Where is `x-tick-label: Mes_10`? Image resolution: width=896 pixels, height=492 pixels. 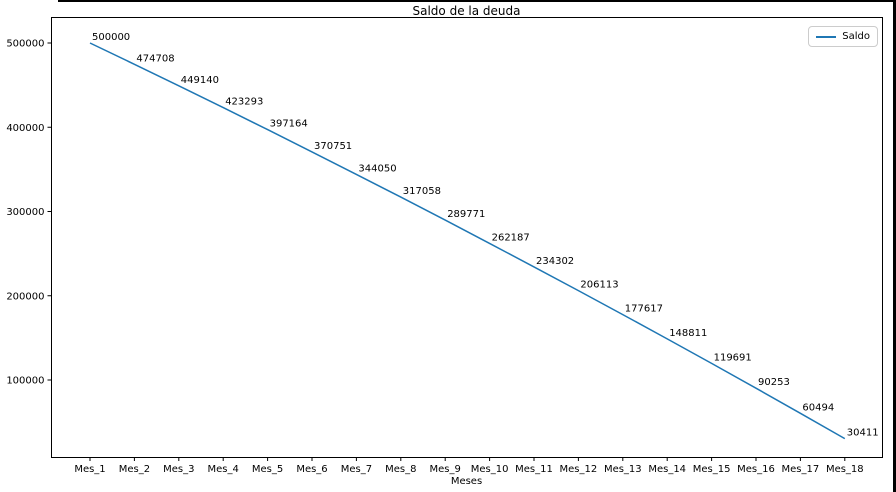 x-tick-label: Mes_10 is located at coordinates (490, 469).